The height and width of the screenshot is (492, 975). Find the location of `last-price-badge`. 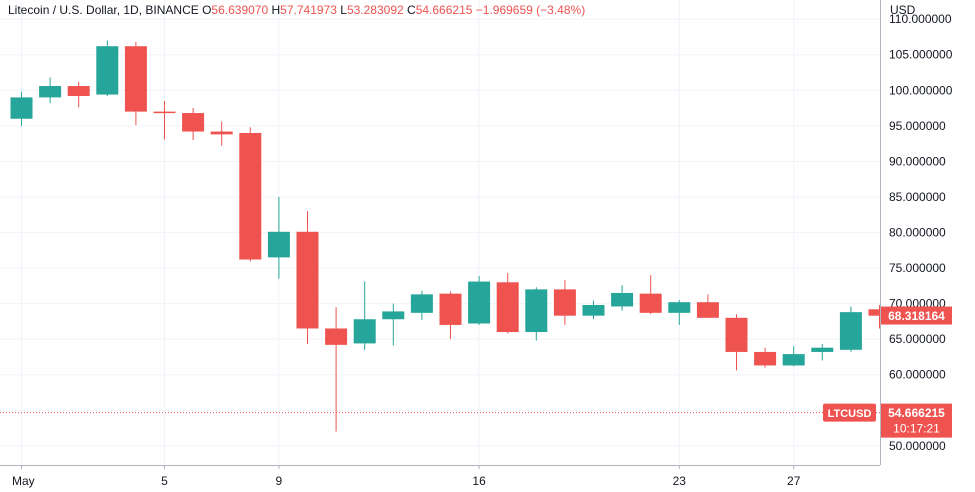

last-price-badge is located at coordinates (916, 420).